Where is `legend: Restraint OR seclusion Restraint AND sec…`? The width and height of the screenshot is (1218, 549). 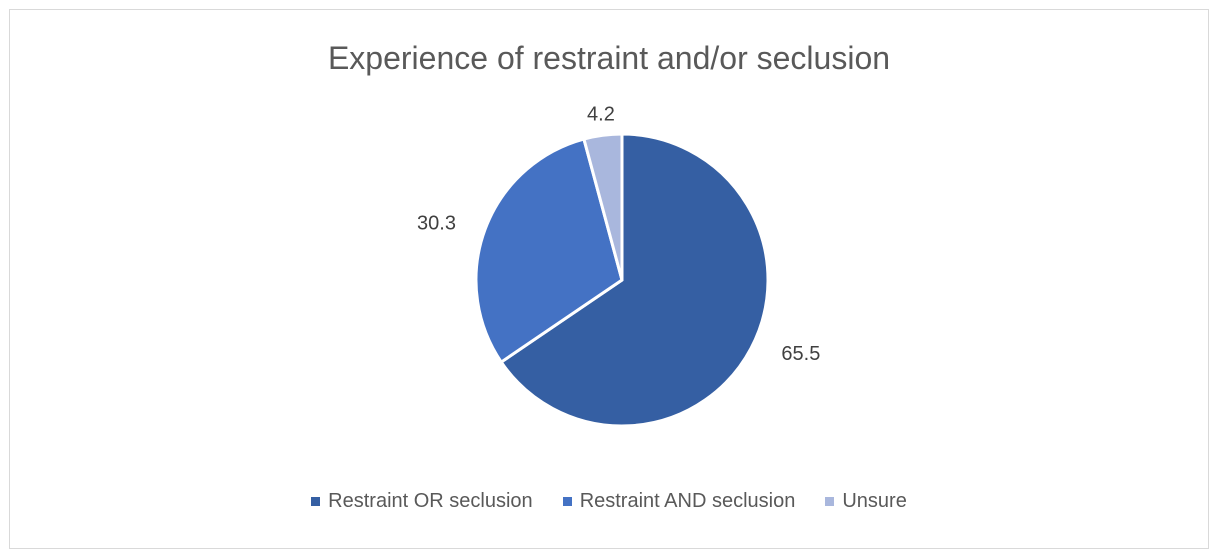
legend: Restraint OR seclusion Restraint AND sec… is located at coordinates (609, 501).